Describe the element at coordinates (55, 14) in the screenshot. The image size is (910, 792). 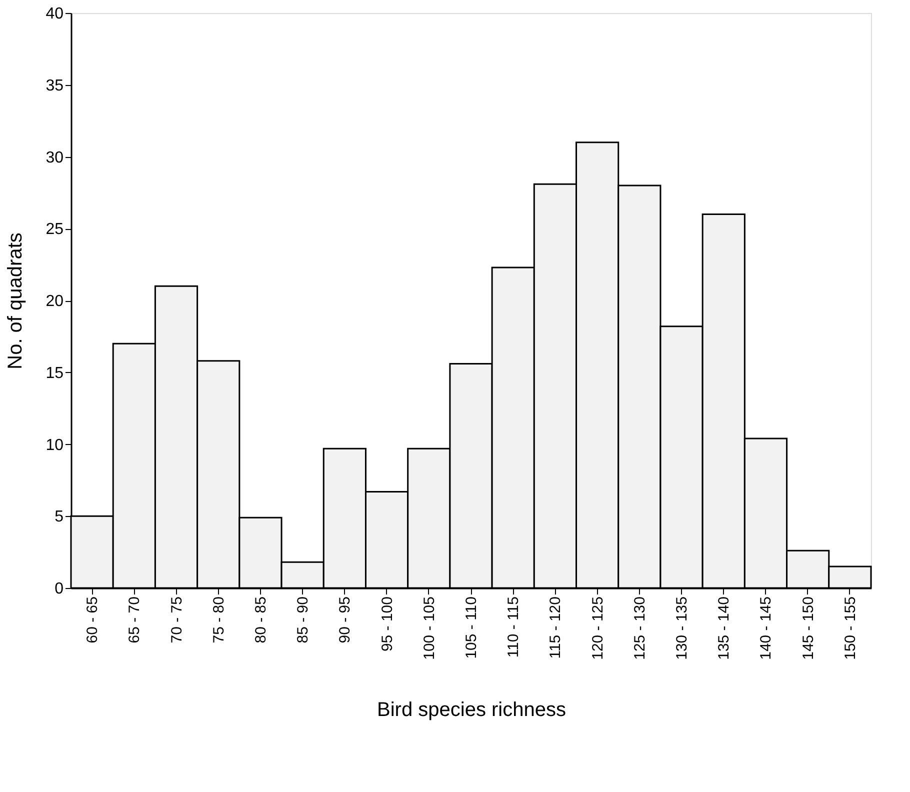
I see `y-tick-label: 40` at that location.